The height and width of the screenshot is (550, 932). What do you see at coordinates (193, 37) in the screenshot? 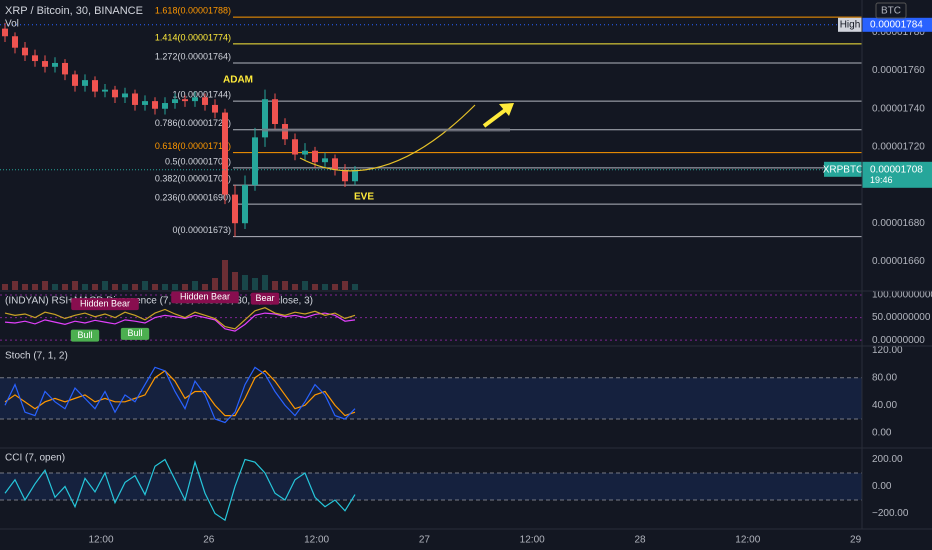
I see `fib-label: 1.414(0.00001774)` at bounding box center [193, 37].